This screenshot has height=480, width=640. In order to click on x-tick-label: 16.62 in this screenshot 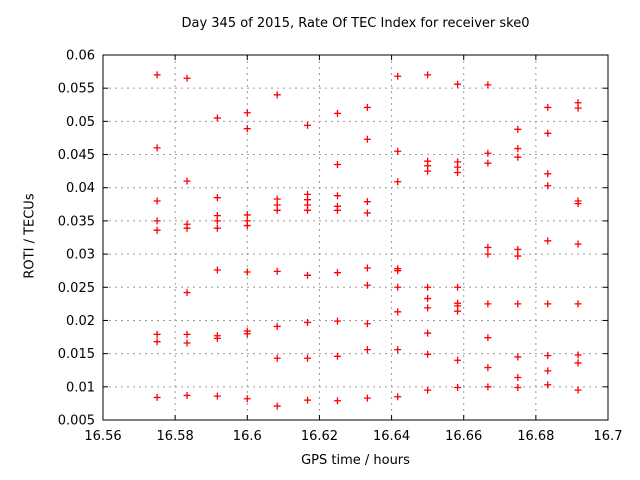, I will do `click(319, 436)`.